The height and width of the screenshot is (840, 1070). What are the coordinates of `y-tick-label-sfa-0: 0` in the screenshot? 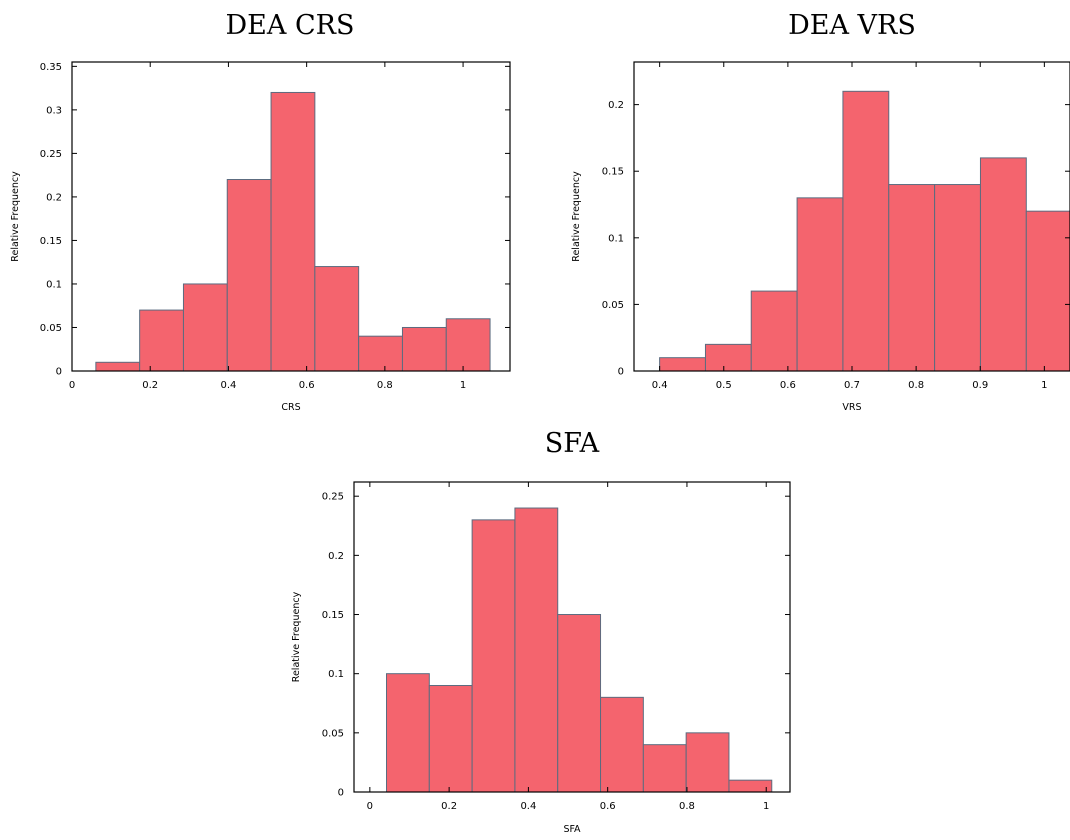 It's located at (341, 793).